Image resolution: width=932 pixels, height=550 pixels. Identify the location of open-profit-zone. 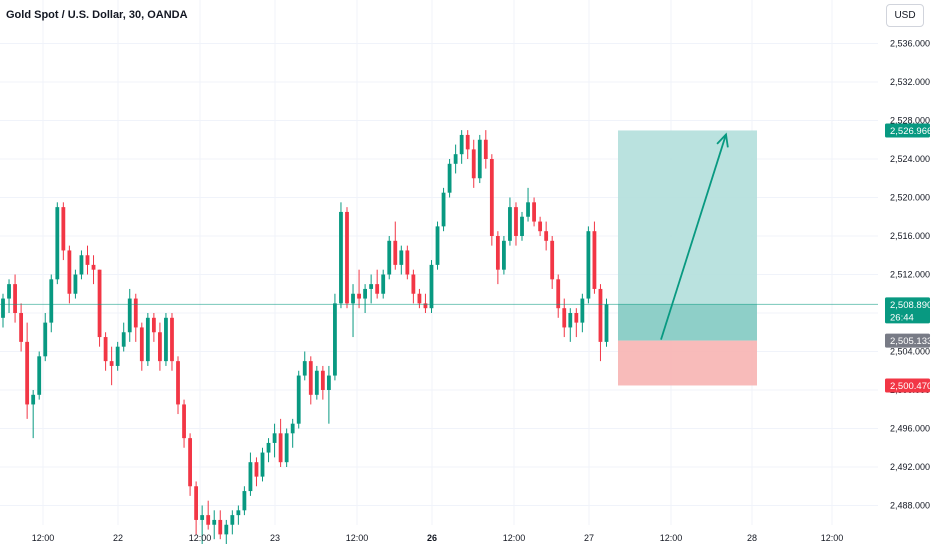
(687, 322).